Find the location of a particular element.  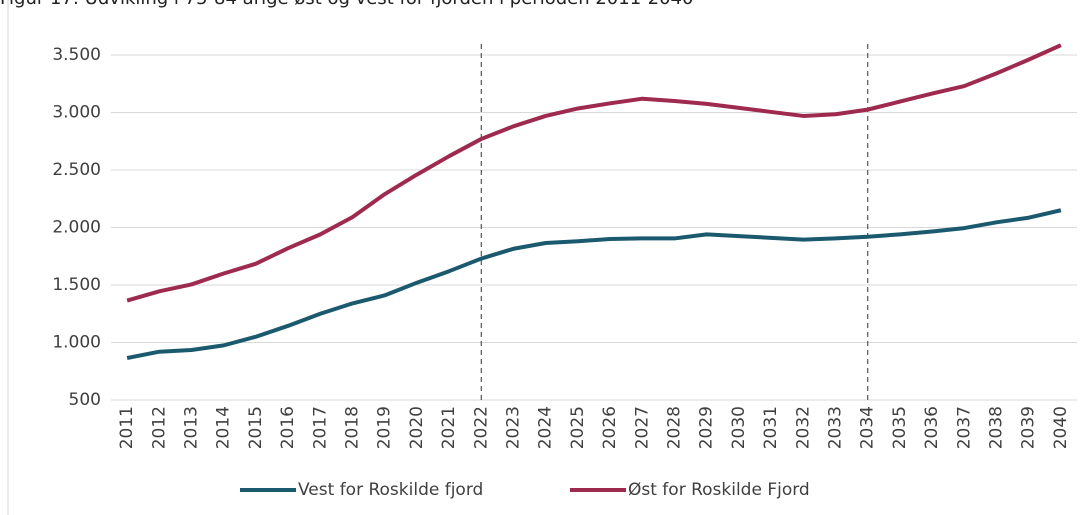

x-tick-label: 2028 is located at coordinates (675, 427).